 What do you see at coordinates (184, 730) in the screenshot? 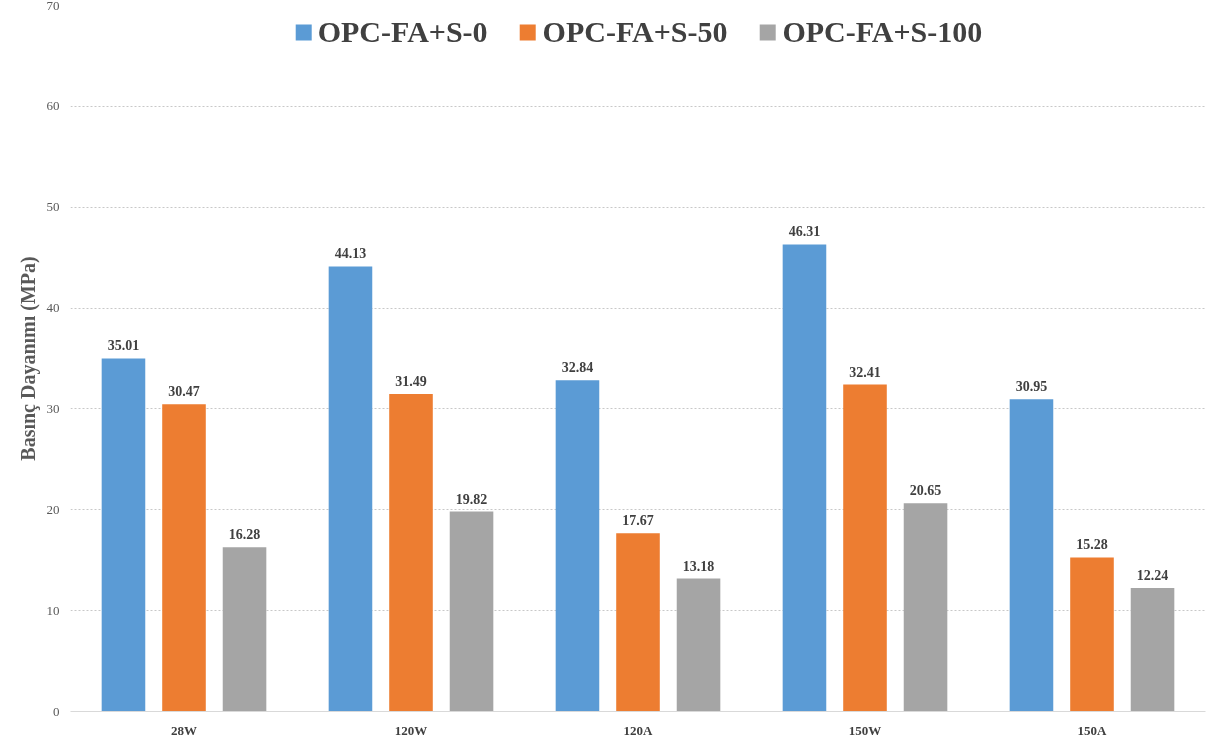
I see `x-tick-label: 28W` at bounding box center [184, 730].